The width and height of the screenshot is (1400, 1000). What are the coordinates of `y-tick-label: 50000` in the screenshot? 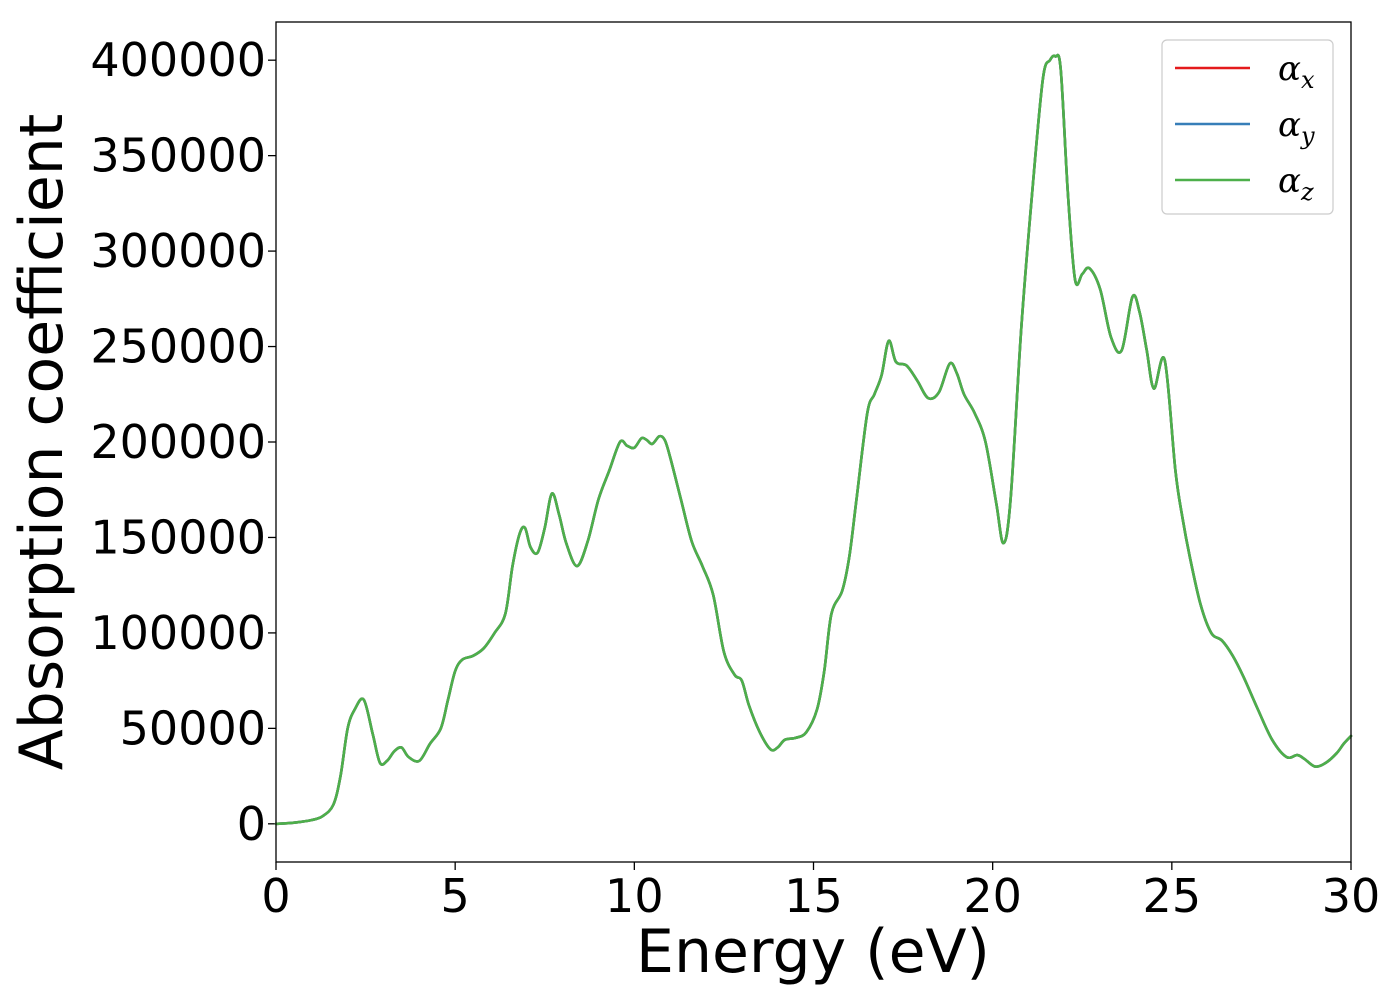 It's located at (193, 728).